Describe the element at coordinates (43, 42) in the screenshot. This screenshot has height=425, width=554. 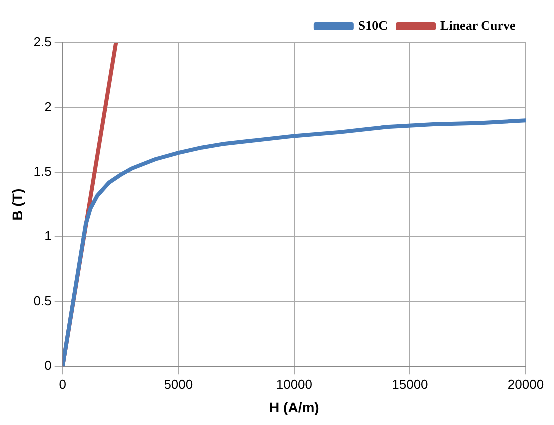
I see `y-tick-label: 2.5` at that location.